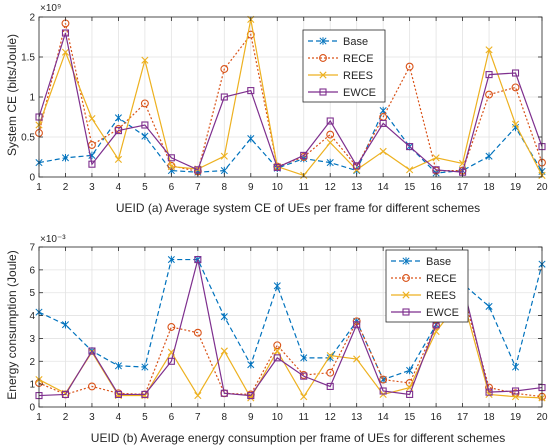  I want to click on chart-a-x-tick-label: 13, so click(357, 187).